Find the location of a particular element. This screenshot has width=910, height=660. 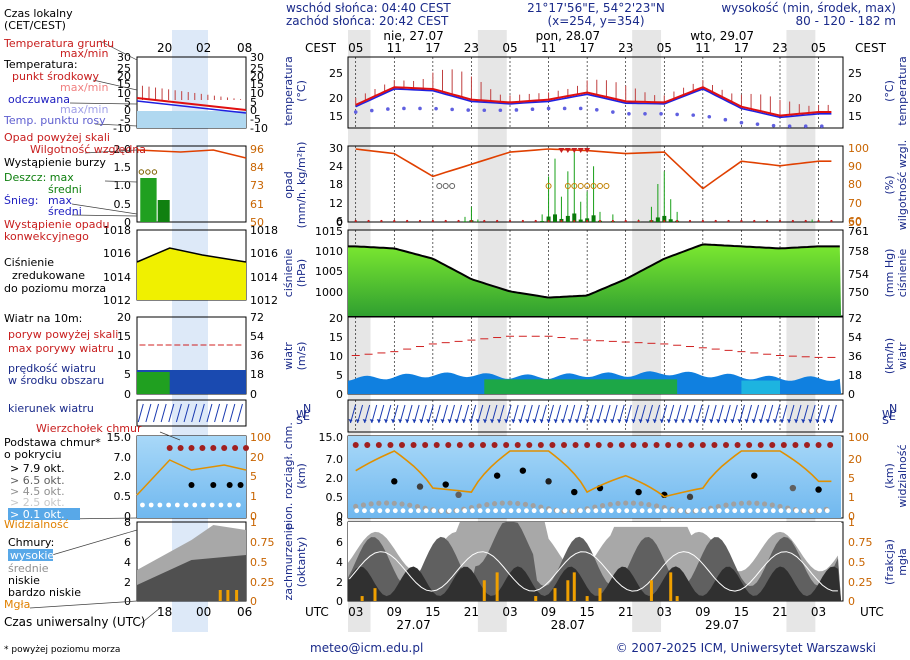

leg-temp-ytick: 20 is located at coordinates (124, 76).